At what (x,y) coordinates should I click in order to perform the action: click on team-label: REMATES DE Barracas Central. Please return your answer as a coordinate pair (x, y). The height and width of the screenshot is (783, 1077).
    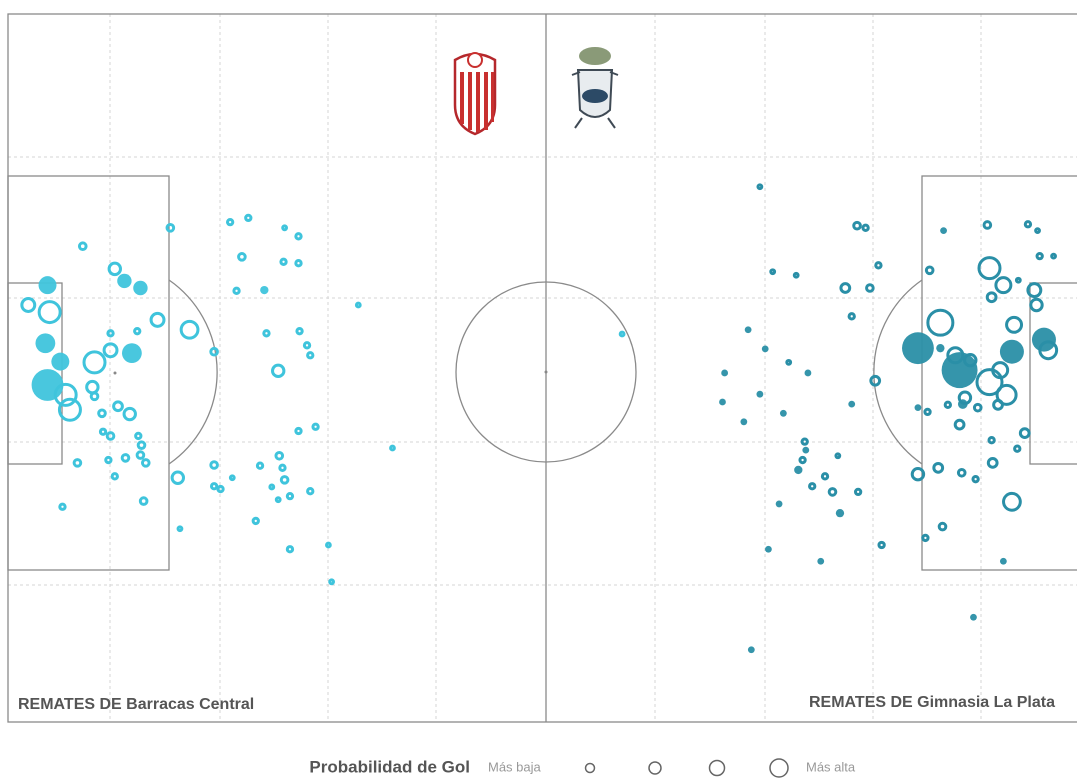
    Looking at the image, I should click on (136, 704).